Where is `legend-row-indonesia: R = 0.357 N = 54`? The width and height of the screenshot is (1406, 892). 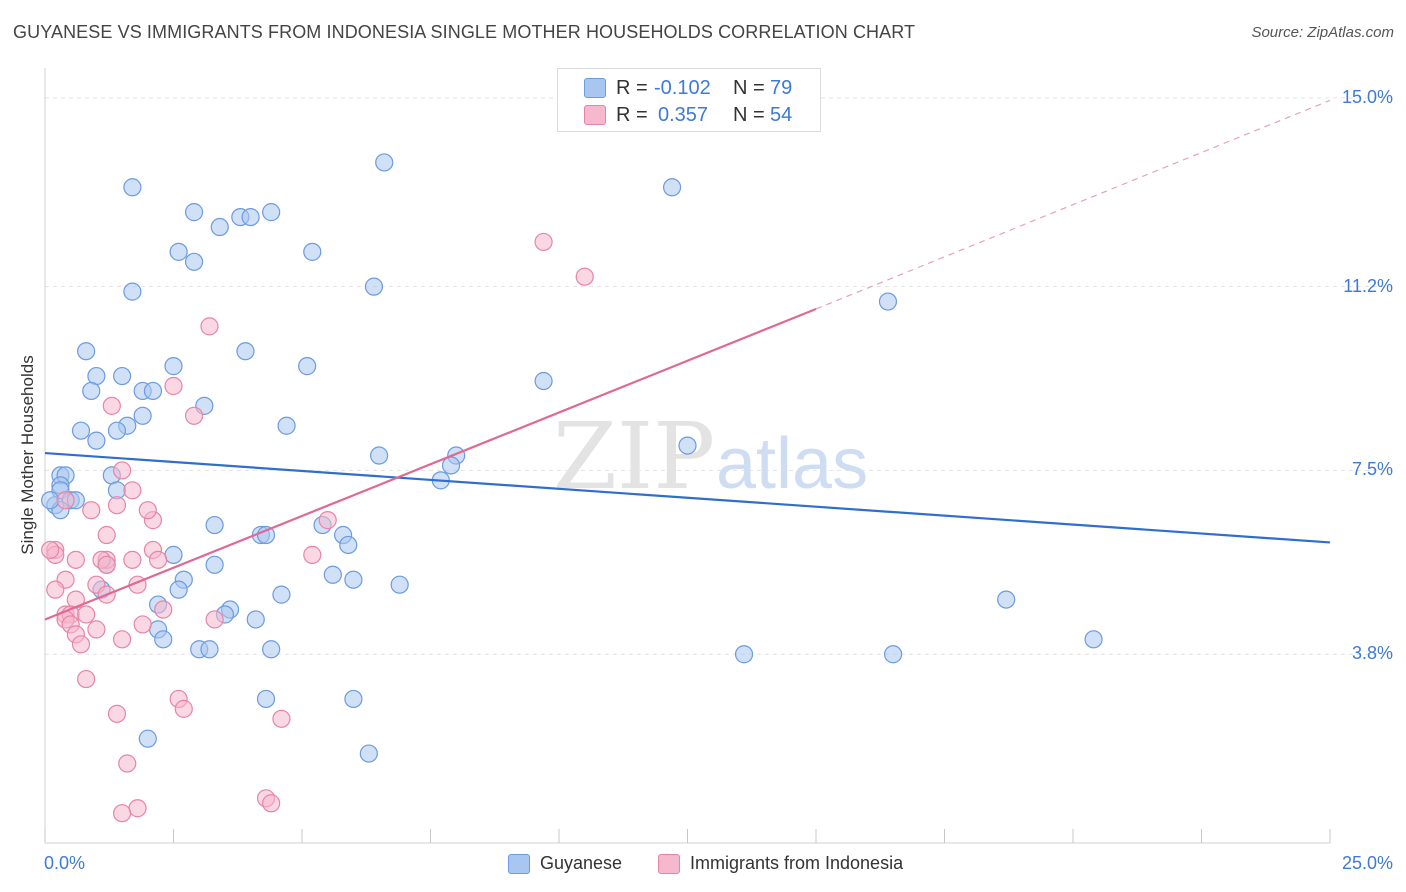 legend-row-indonesia: R = 0.357 N = 54 is located at coordinates (689, 114).